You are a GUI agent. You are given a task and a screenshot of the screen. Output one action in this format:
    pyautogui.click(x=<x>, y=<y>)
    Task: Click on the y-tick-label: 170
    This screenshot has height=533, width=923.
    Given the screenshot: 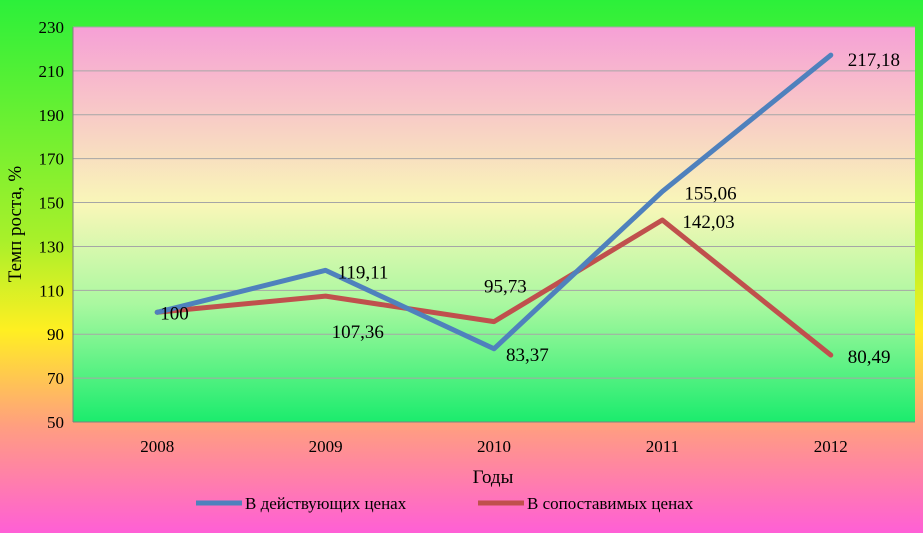 What is the action you would take?
    pyautogui.click(x=52, y=159)
    